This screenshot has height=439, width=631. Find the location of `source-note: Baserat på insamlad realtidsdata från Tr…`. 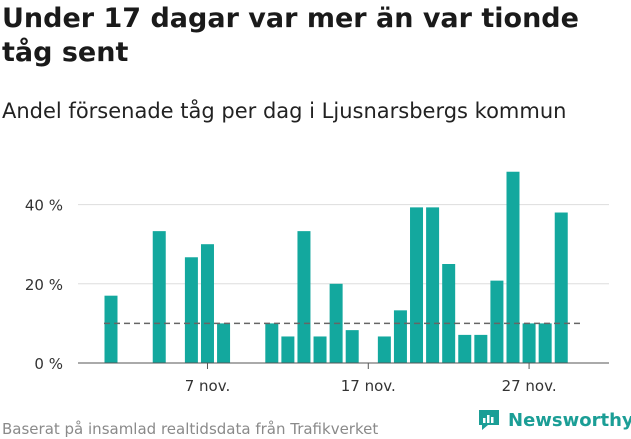

source-note: Baserat på insamlad realtidsdata från Tr… is located at coordinates (190, 429).